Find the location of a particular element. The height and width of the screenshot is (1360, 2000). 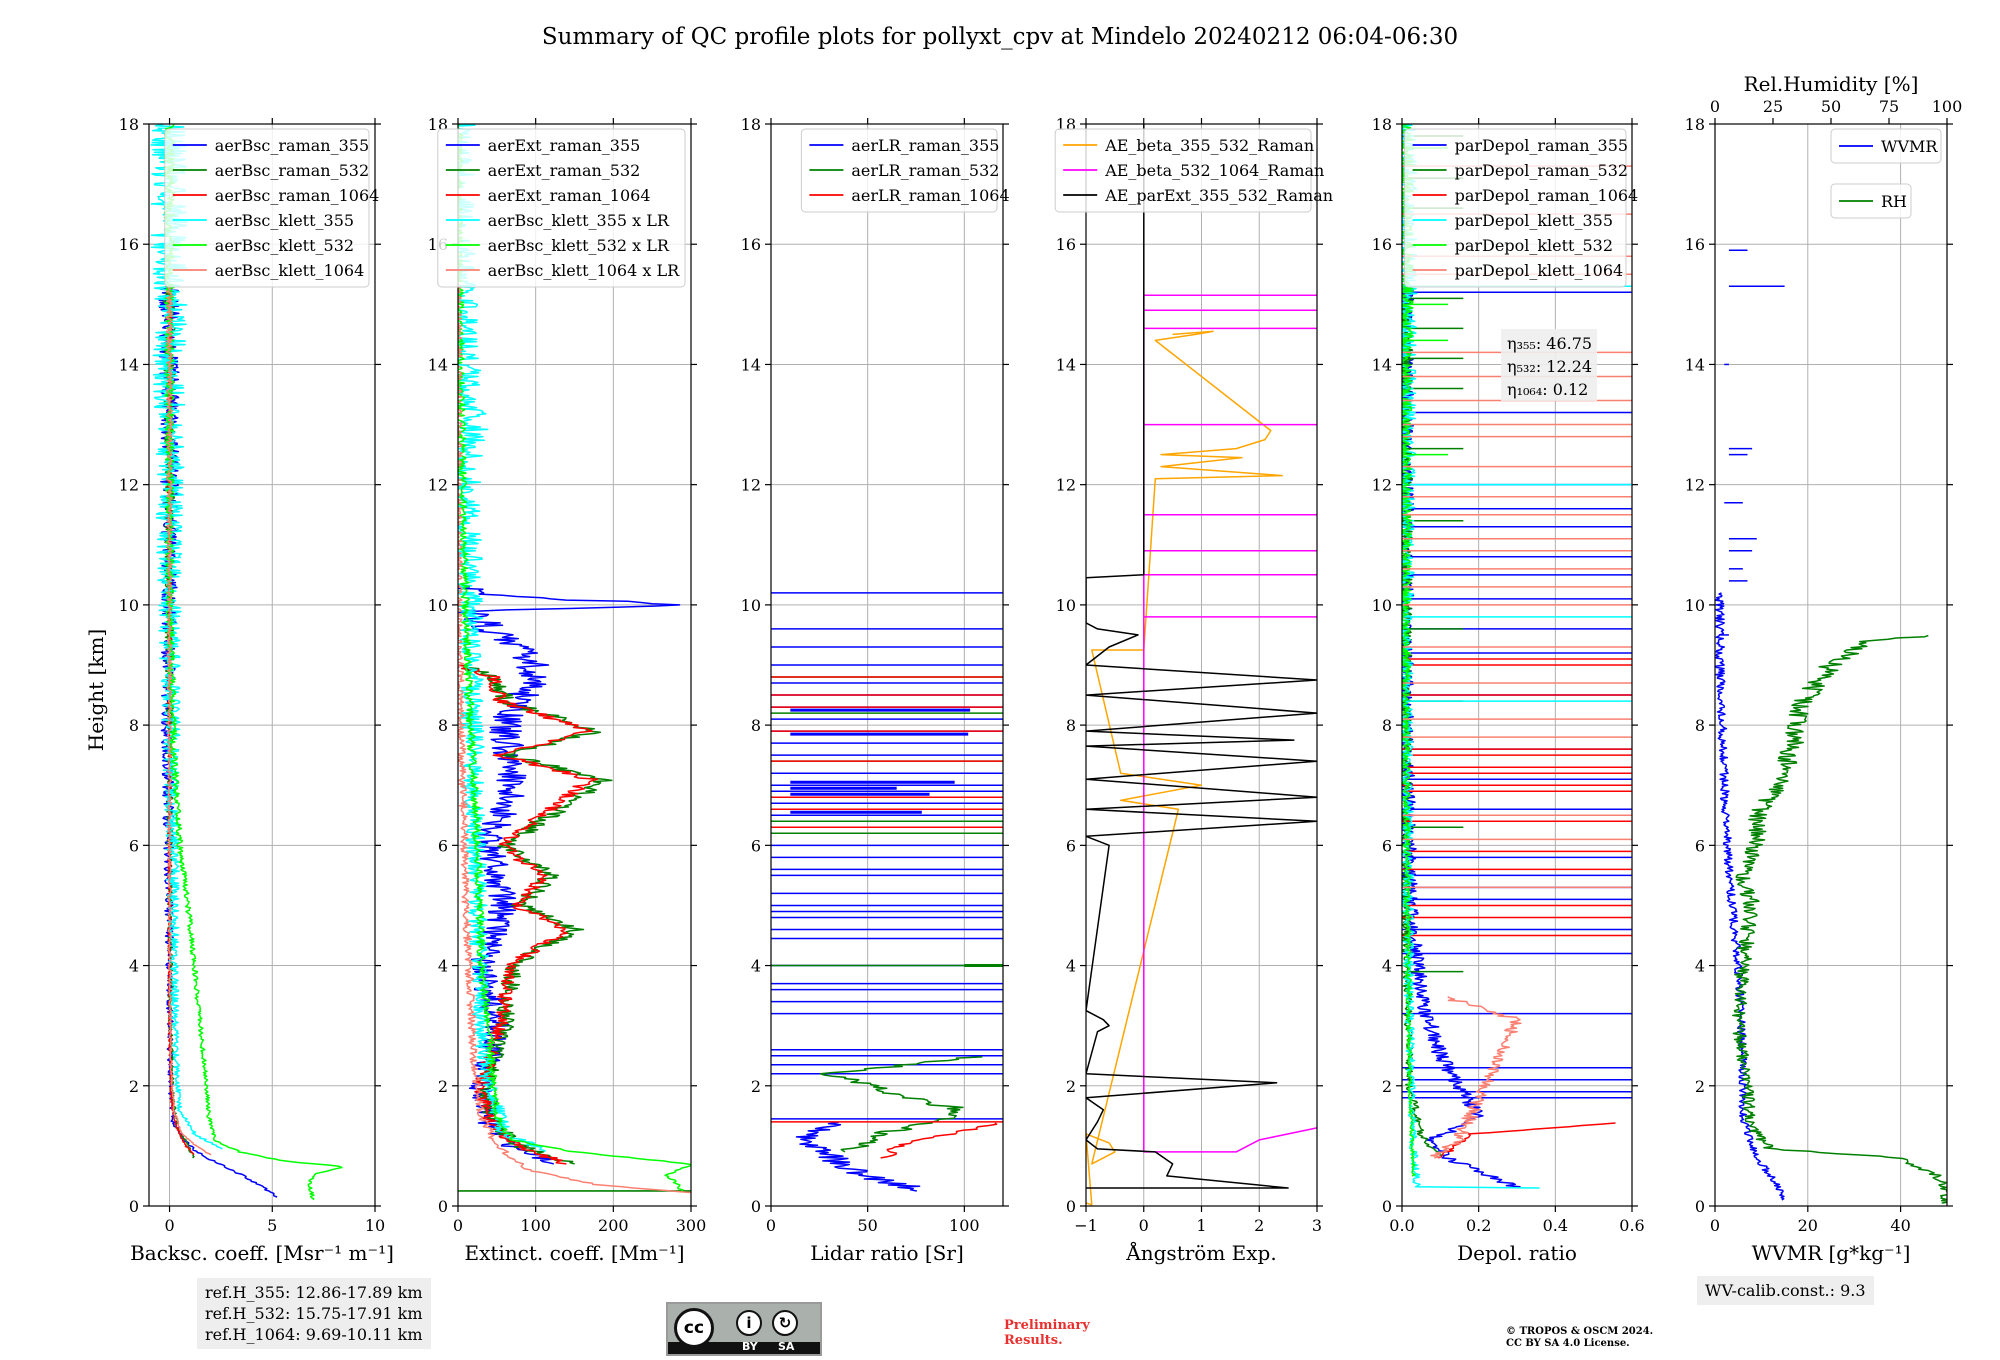

cc-logo-icon: cc is located at coordinates (694, 1328).